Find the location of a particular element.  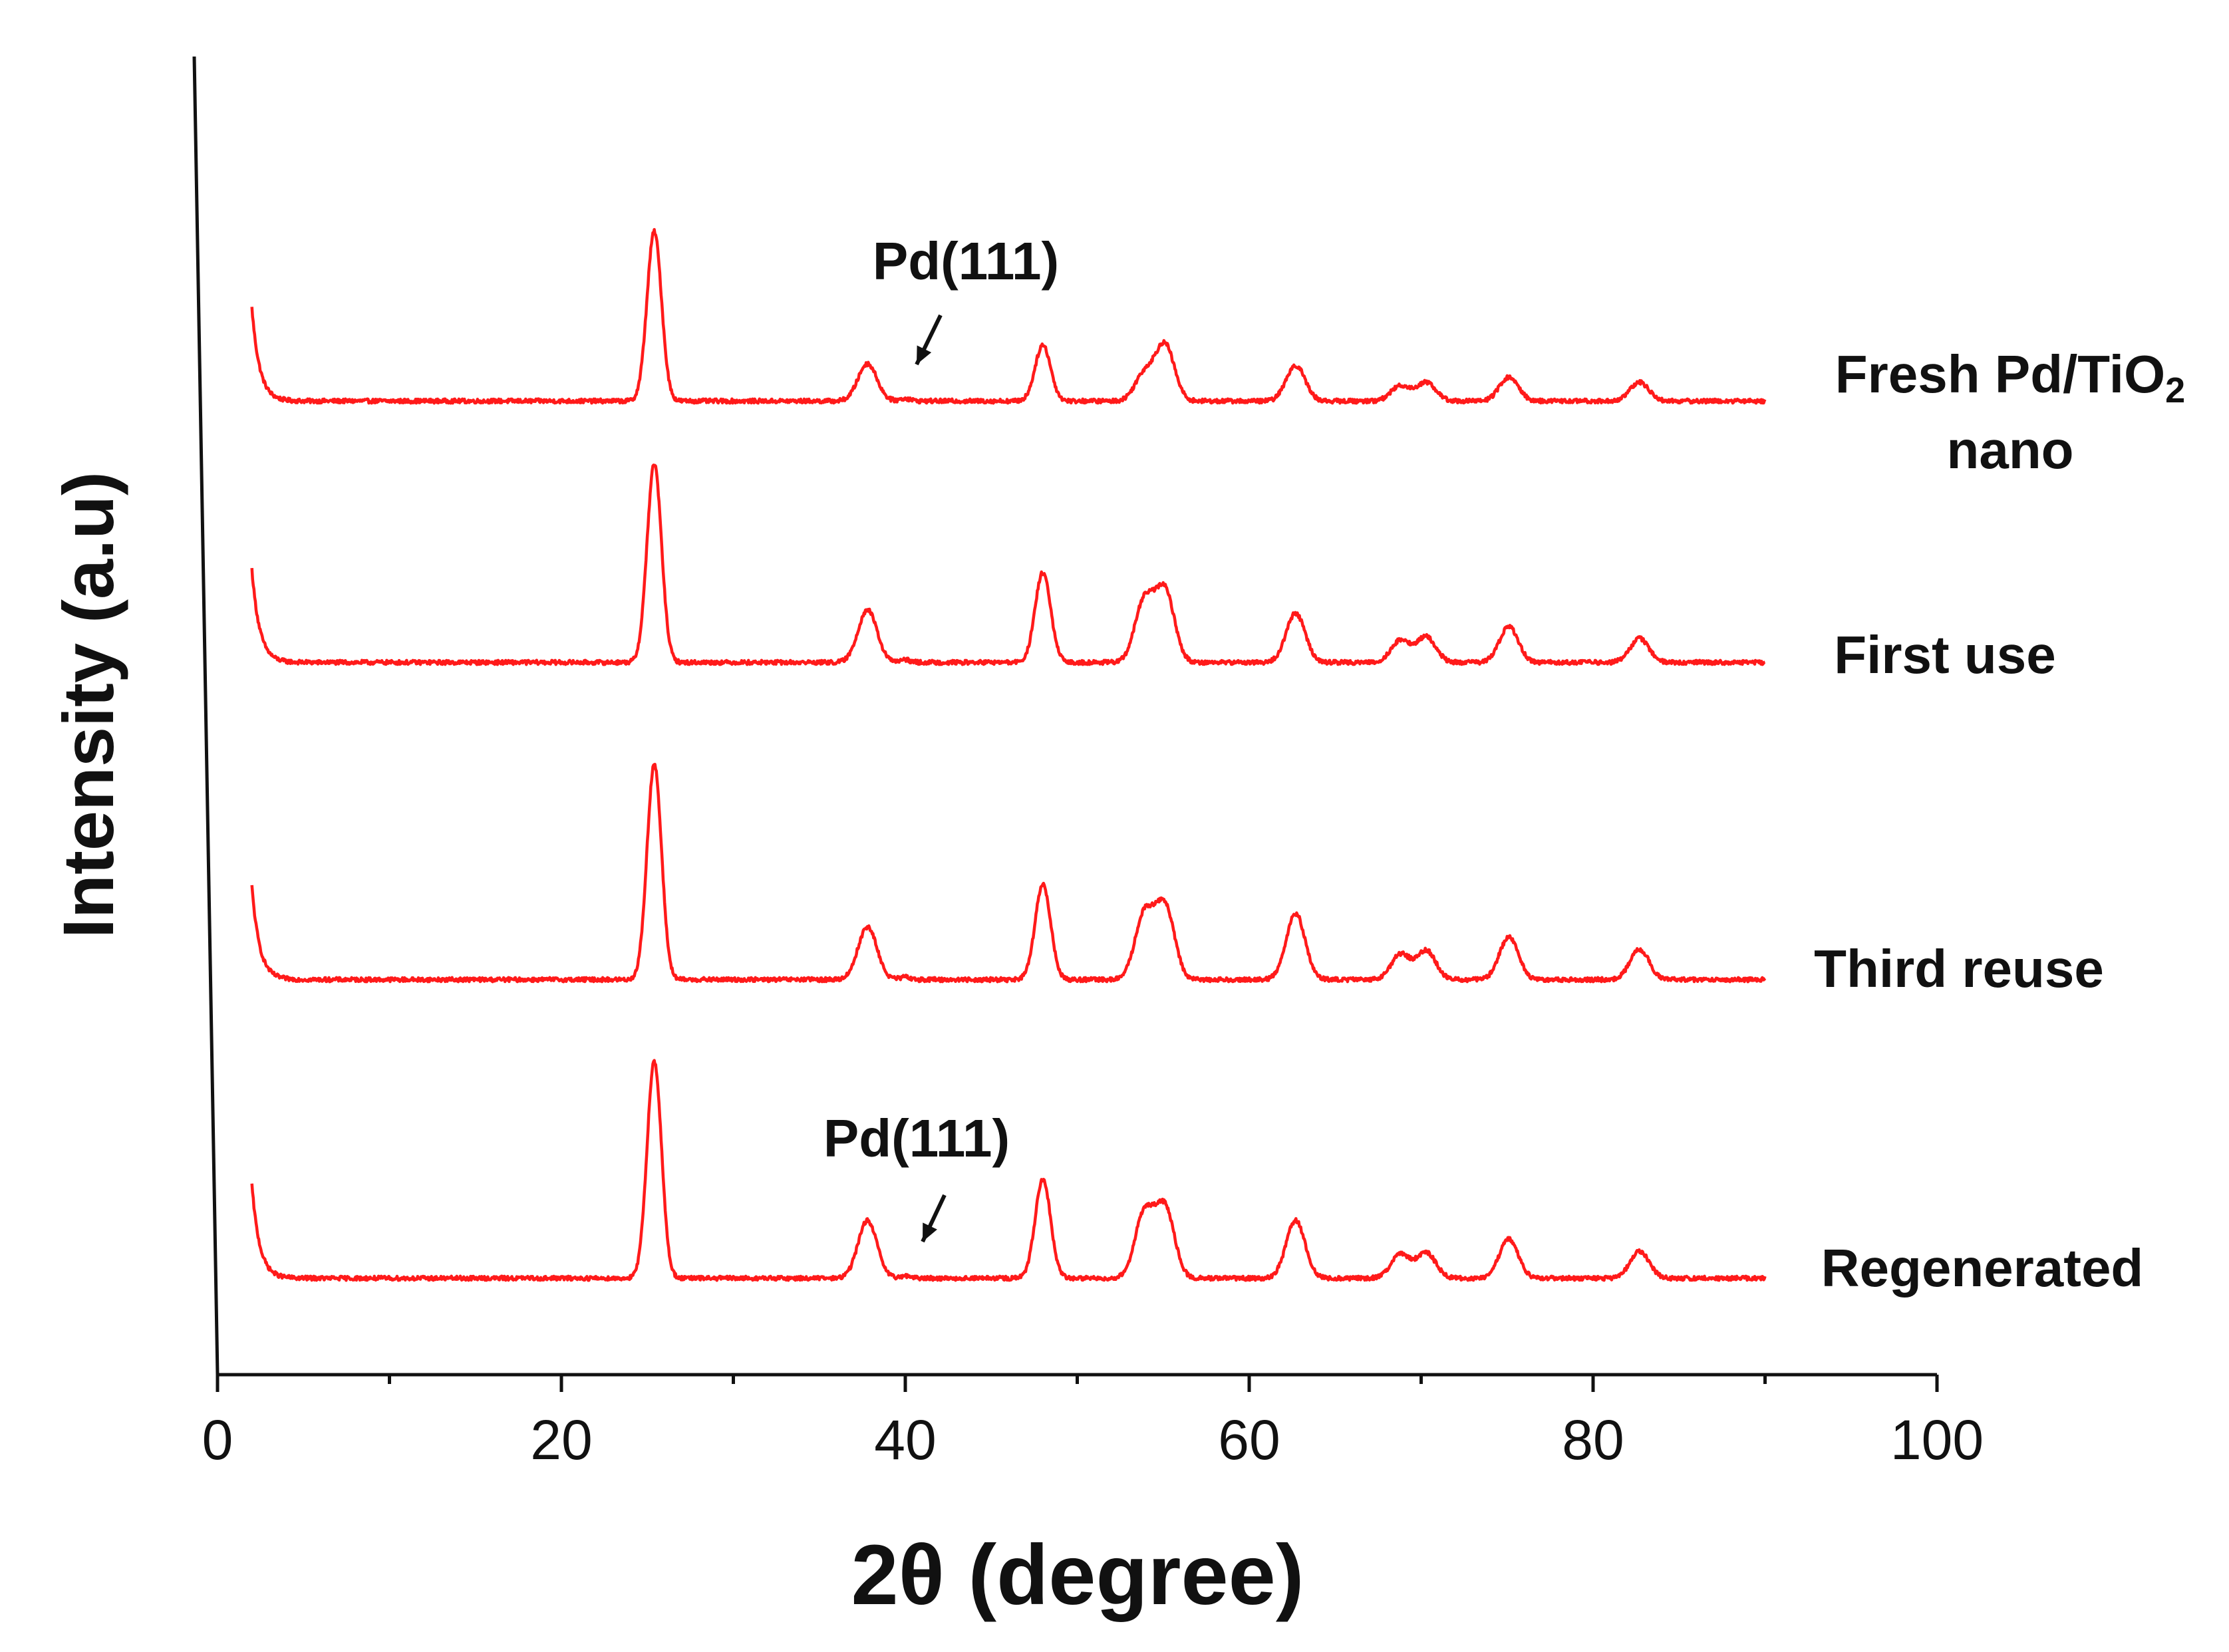

trace-third-reuse is located at coordinates (1008, 873).